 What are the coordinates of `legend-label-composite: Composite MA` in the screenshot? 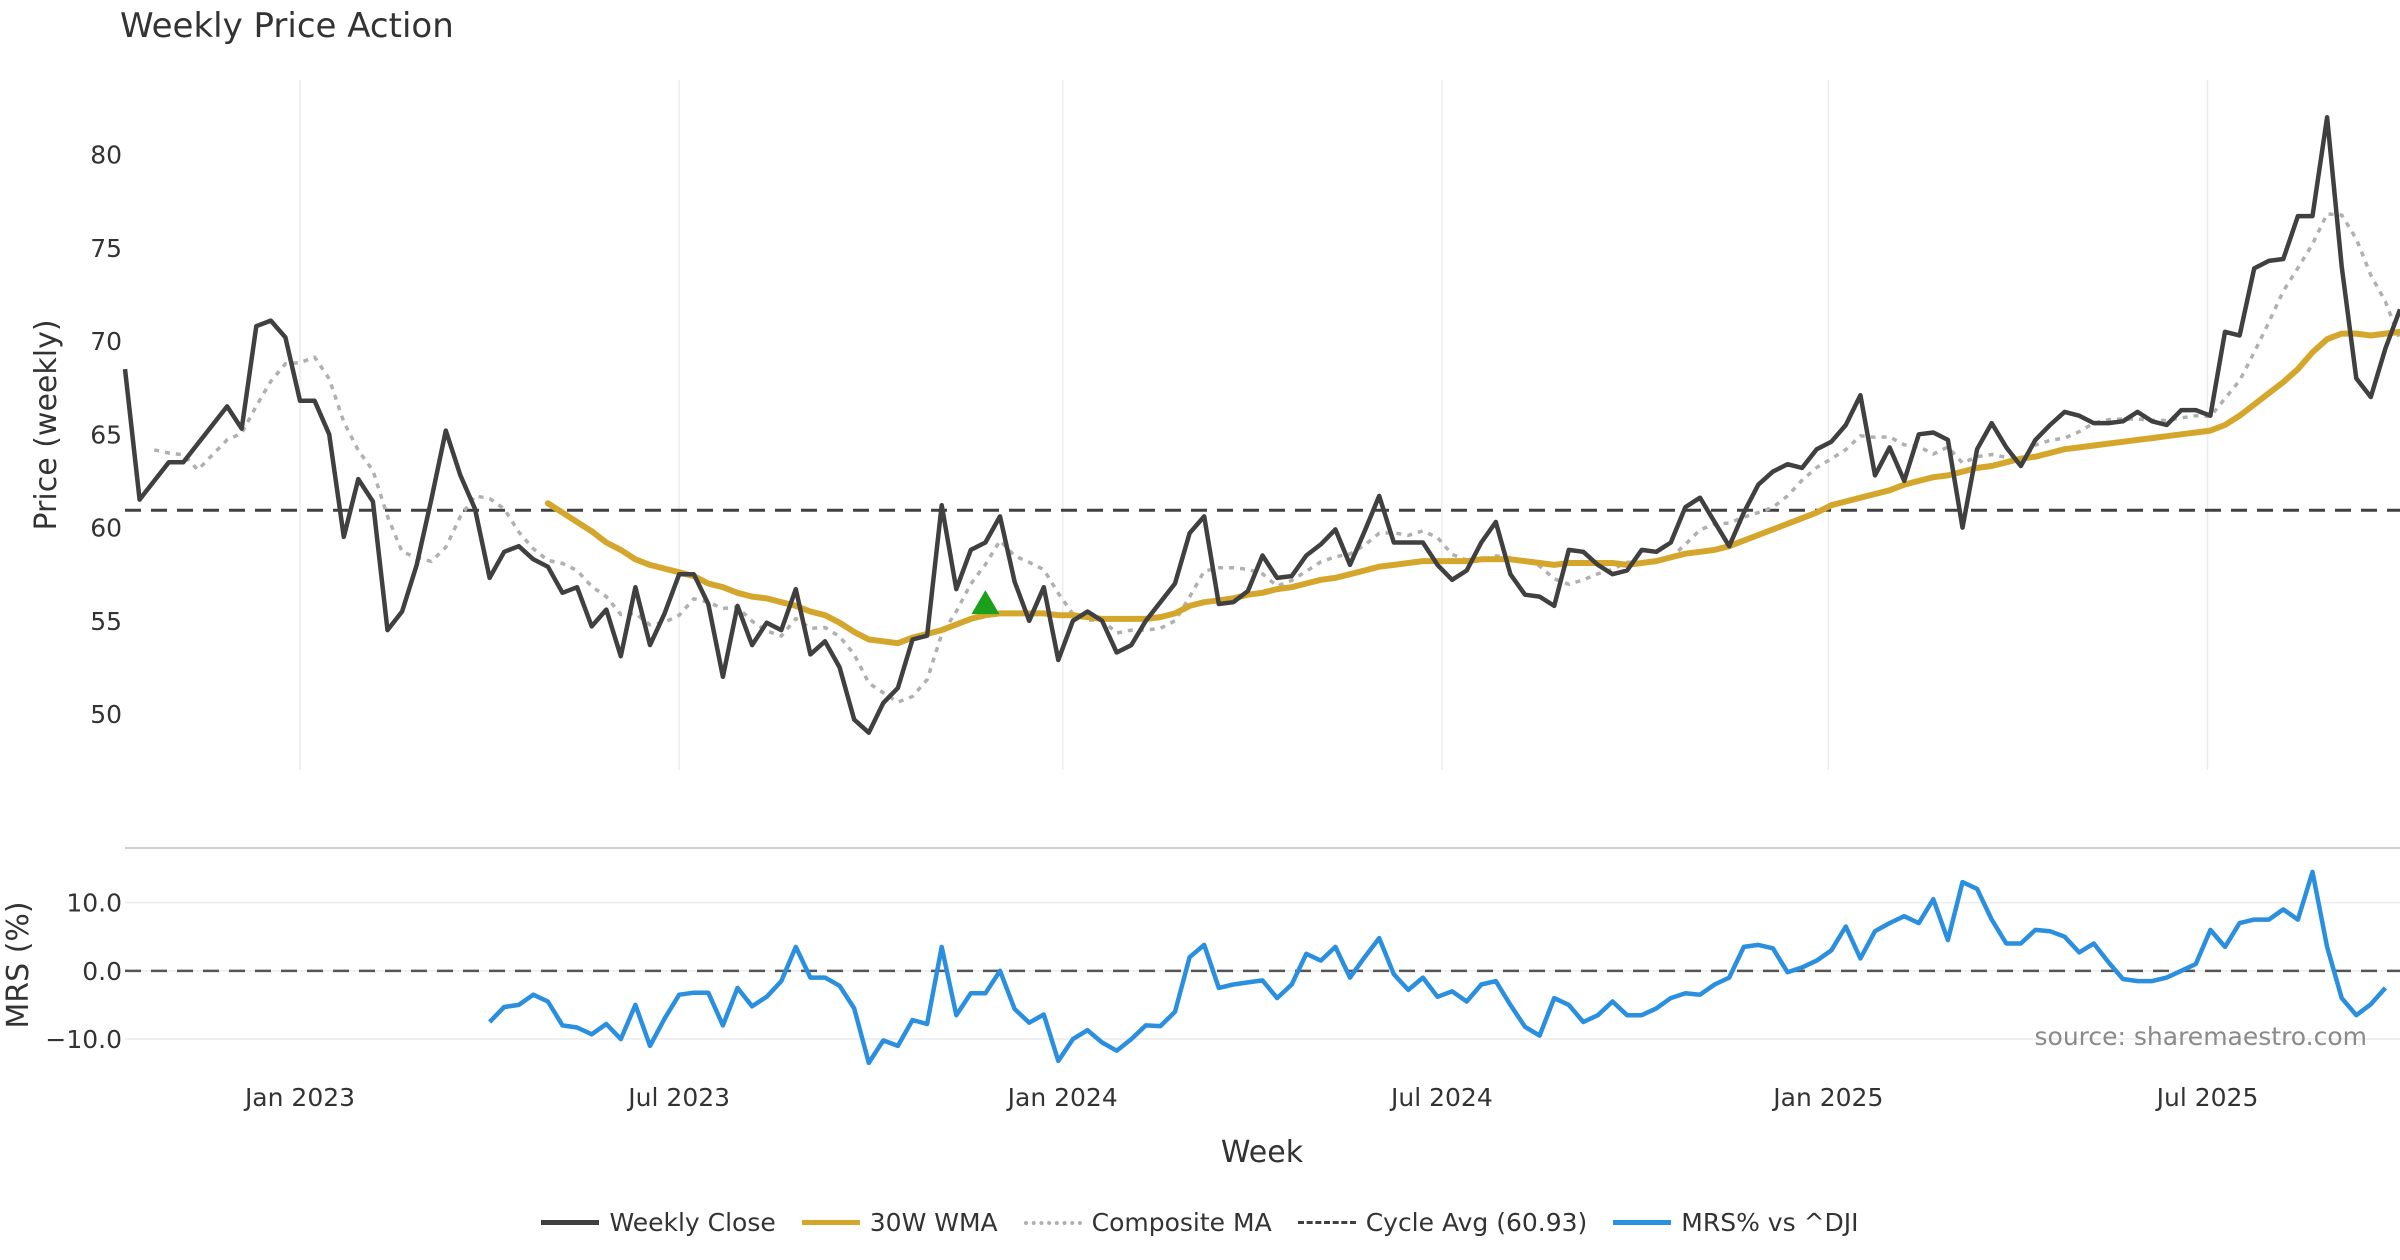 It's located at (1181, 1222).